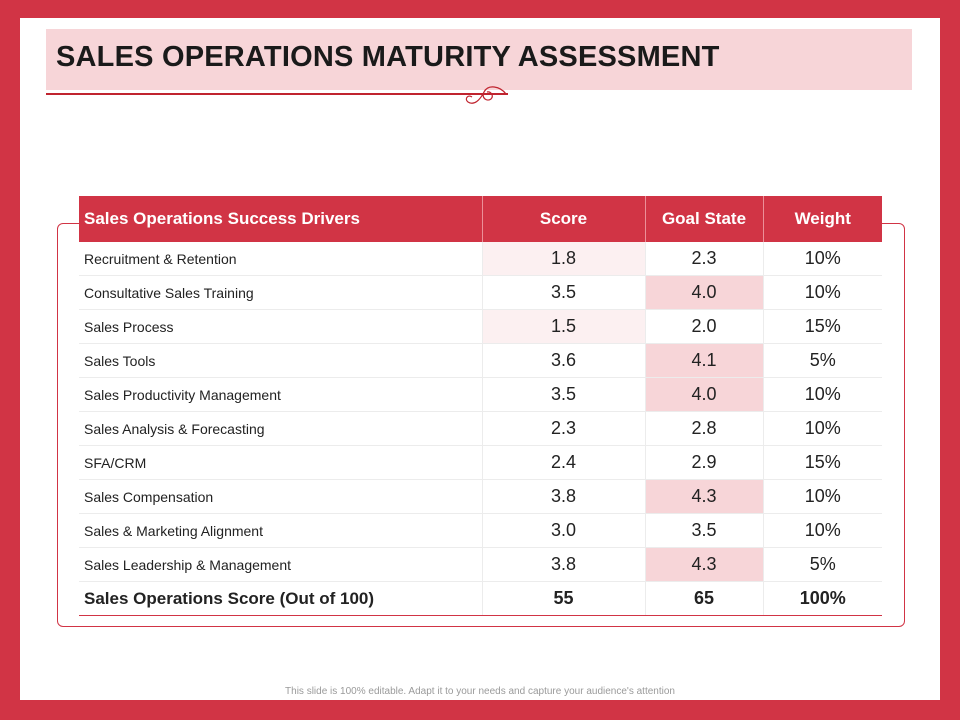 Image resolution: width=960 pixels, height=720 pixels. I want to click on table-row: Sales Productivity Management 3.5 4.0 10%, so click(480, 394).